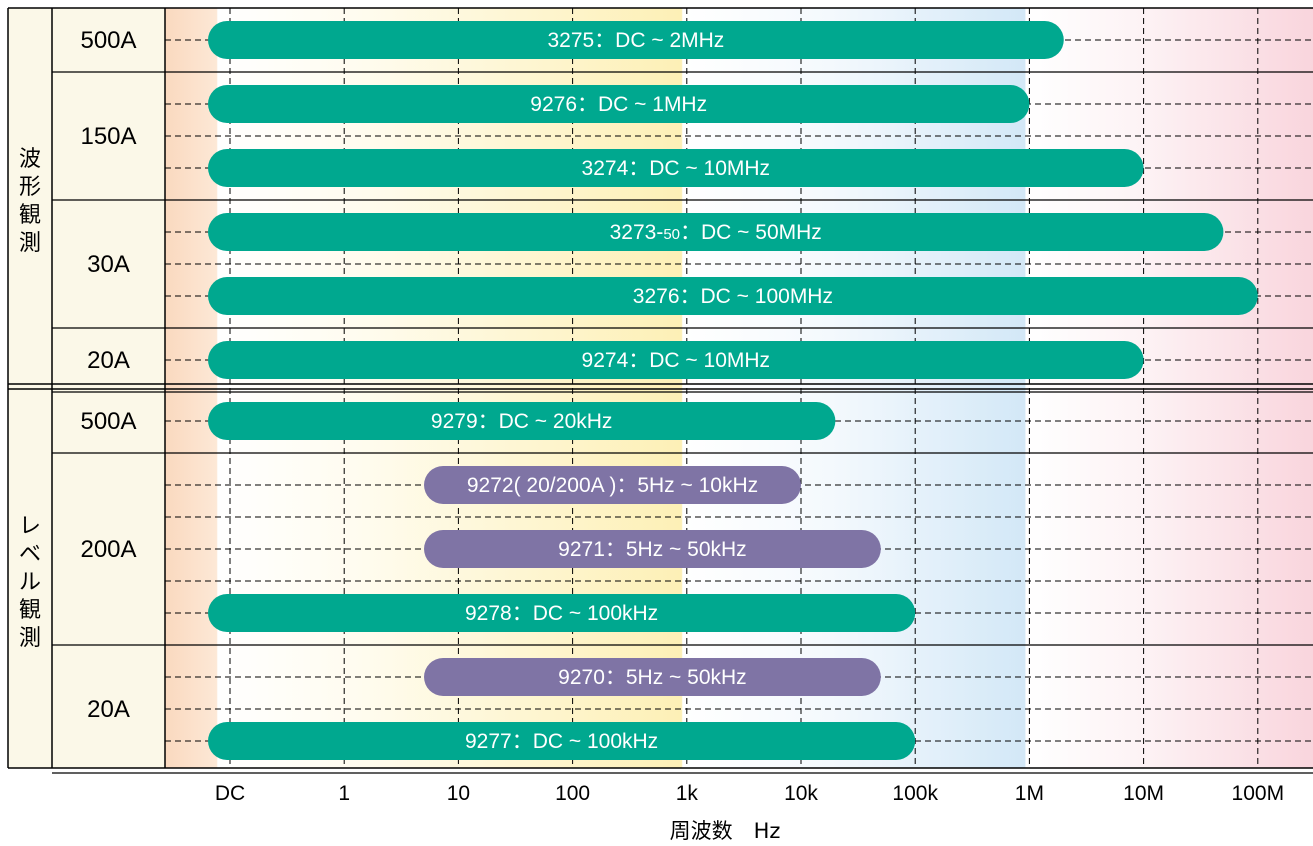 The height and width of the screenshot is (846, 1313). I want to click on x-tick-label: 100k, so click(915, 793).